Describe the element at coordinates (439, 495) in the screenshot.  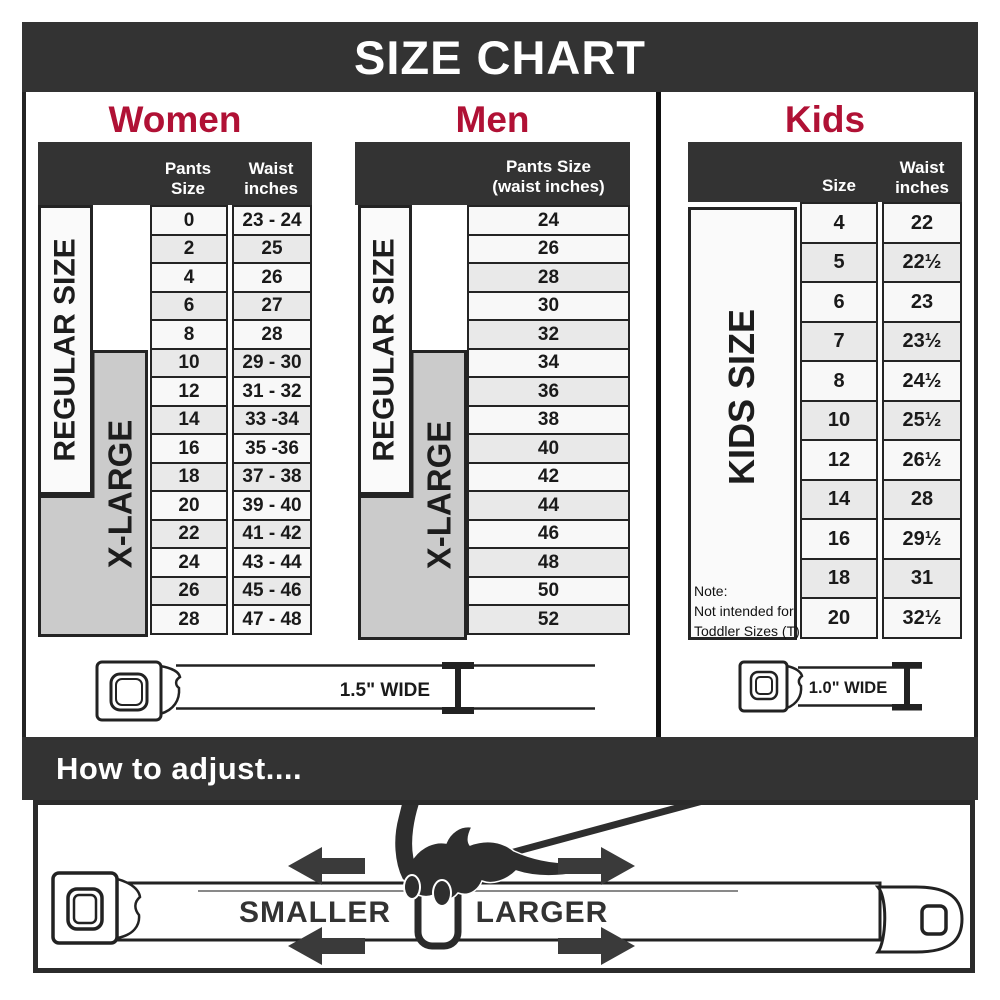
I see `men-xlarge-label: X-LARGE` at that location.